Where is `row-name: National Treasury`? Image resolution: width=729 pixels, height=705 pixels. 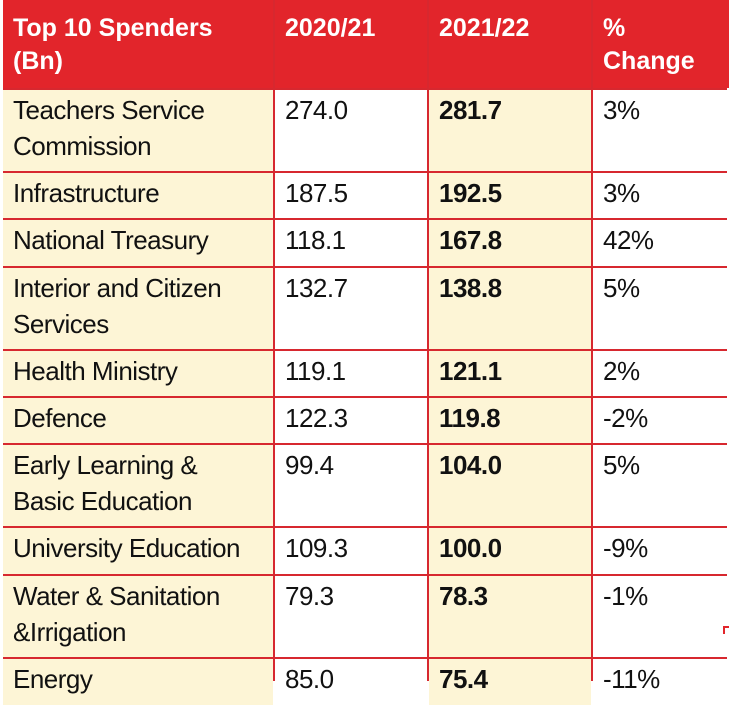
row-name: National Treasury is located at coordinates (138, 243).